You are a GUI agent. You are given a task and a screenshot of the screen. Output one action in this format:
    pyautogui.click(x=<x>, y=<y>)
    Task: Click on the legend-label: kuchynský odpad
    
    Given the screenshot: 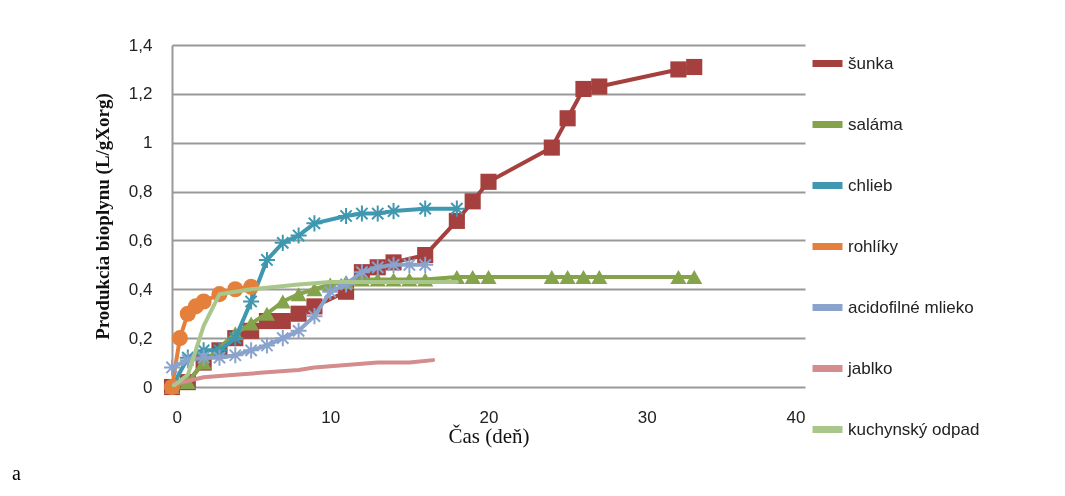 What is the action you would take?
    pyautogui.click(x=914, y=429)
    